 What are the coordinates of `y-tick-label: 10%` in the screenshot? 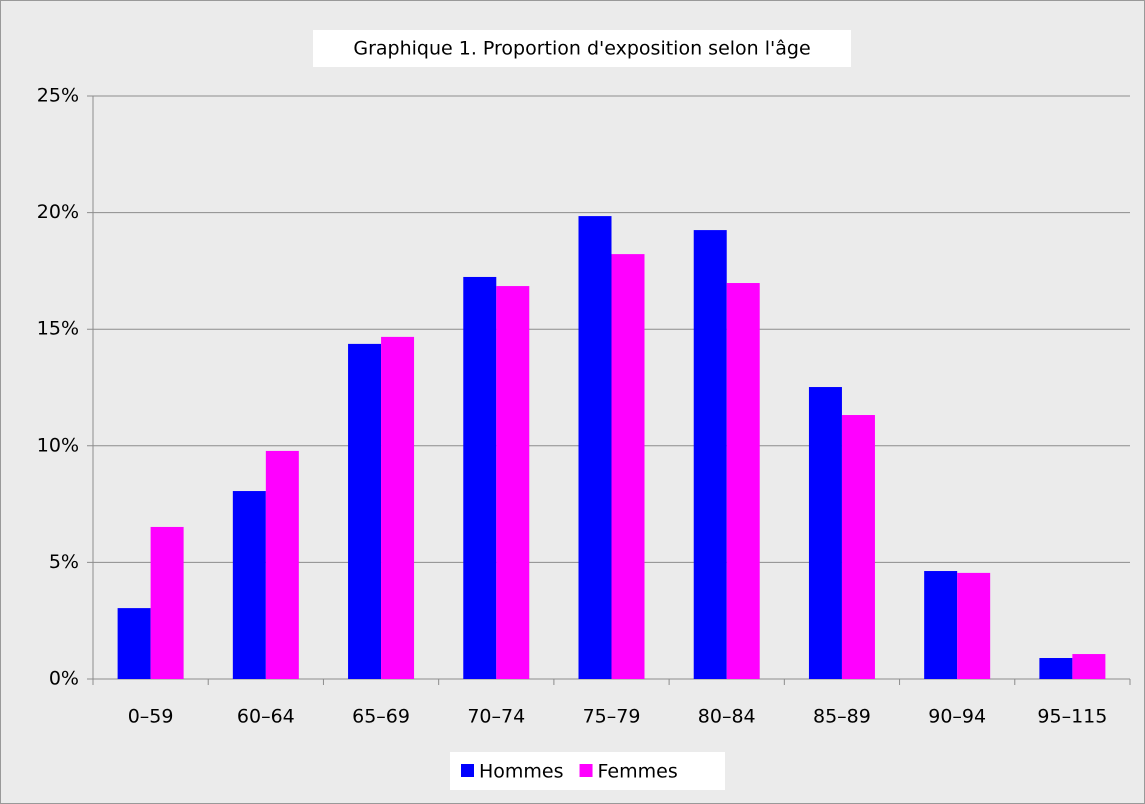 It's located at (58, 445).